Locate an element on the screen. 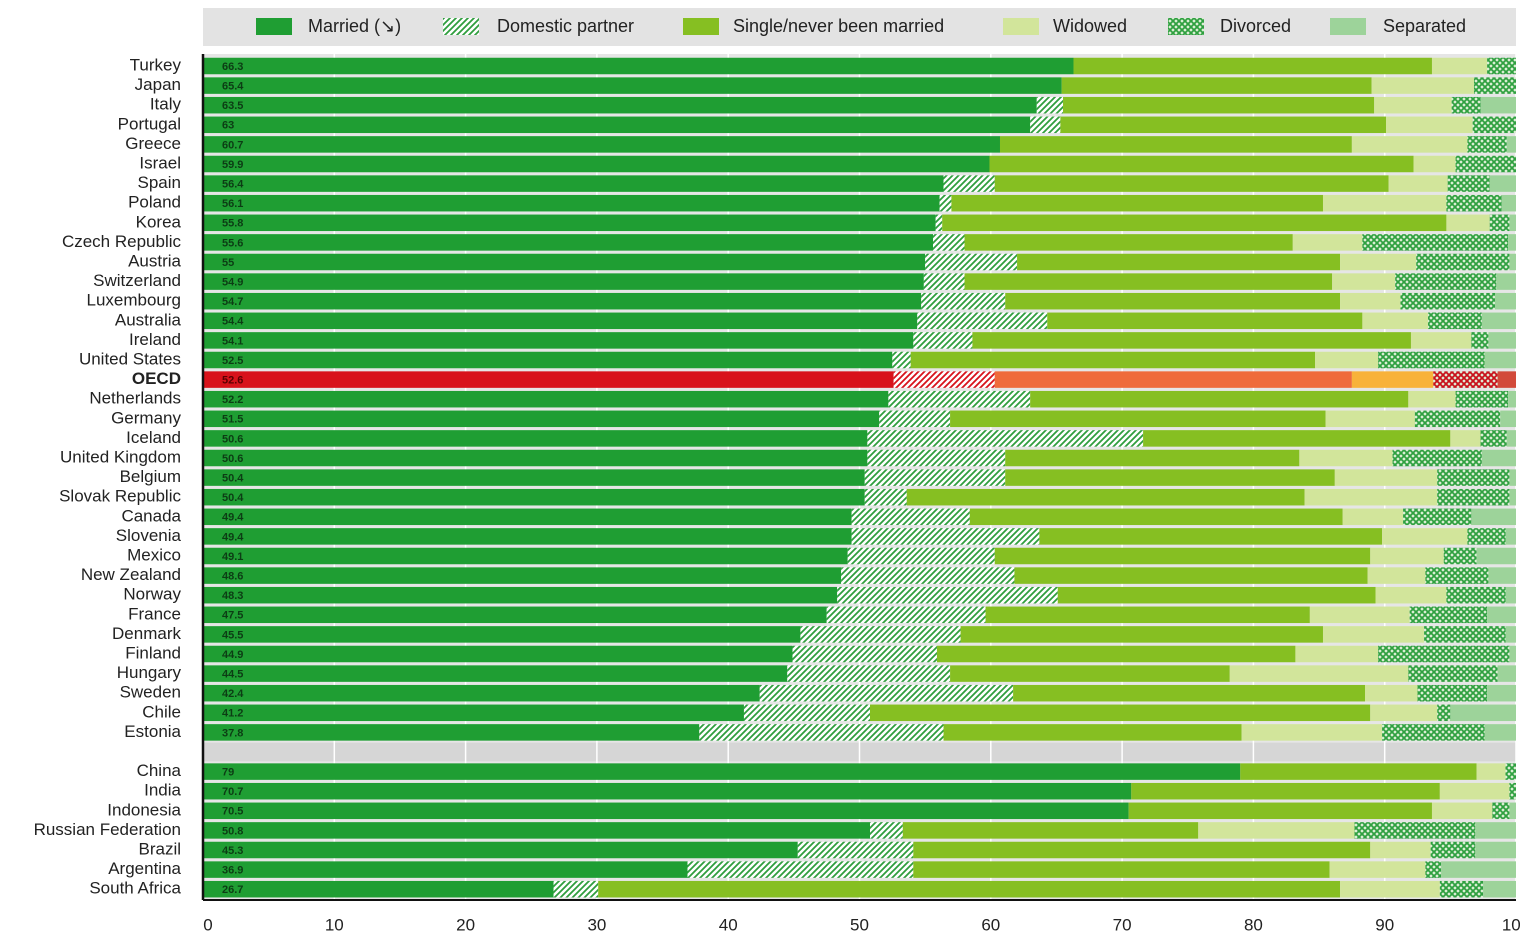 Image resolution: width=1520 pixels, height=938 pixels. data-label: 48.6 is located at coordinates (232, 577).